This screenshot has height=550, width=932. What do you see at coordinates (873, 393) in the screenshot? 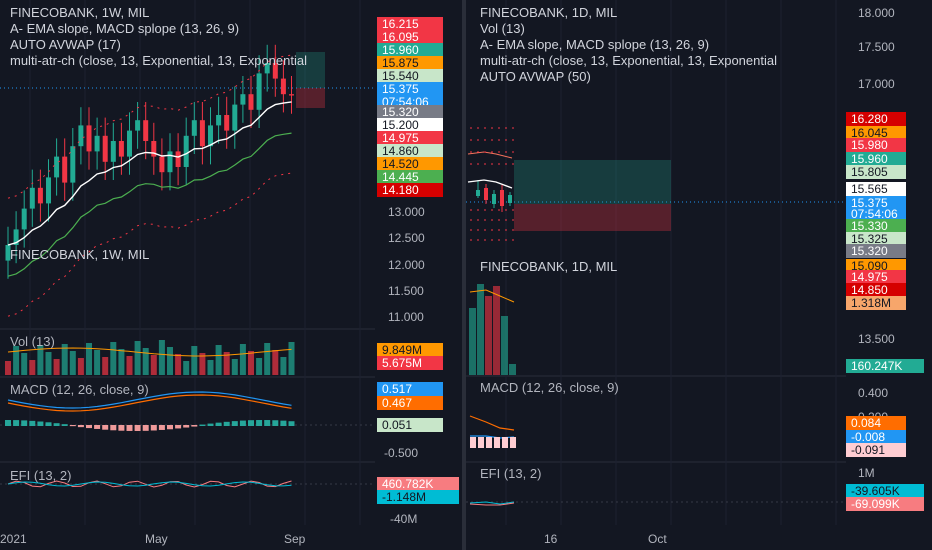
I see `macd-axis-label: 0.400` at bounding box center [873, 393].